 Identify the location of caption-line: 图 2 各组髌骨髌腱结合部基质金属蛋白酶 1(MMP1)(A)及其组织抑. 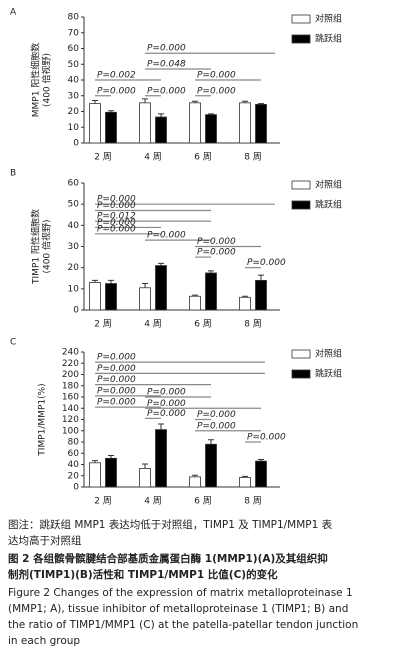
(168, 558).